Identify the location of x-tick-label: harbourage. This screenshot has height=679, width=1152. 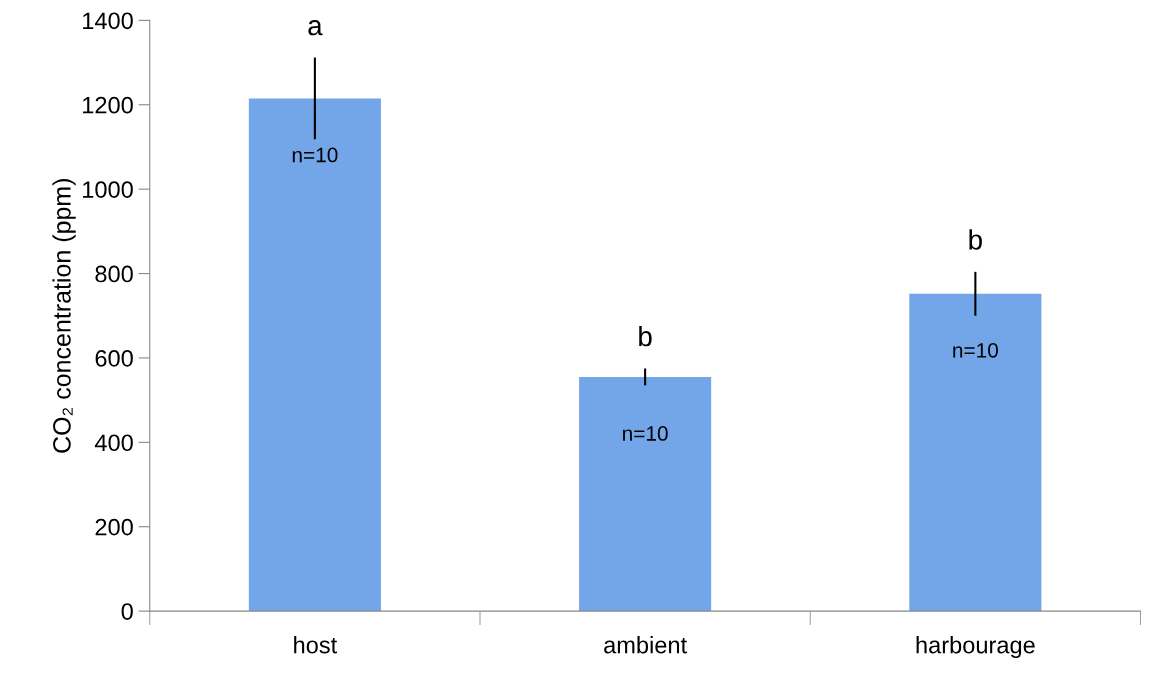
(975, 647).